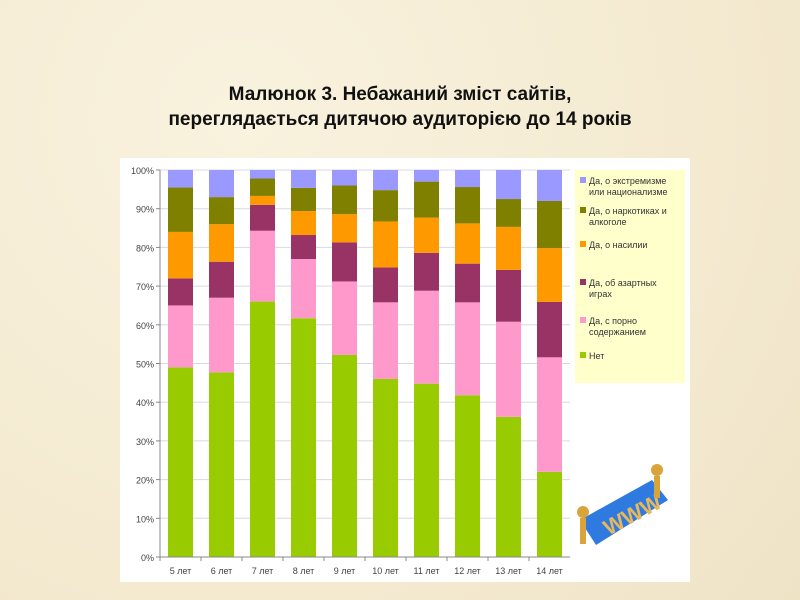 This screenshot has width=800, height=600. What do you see at coordinates (145, 403) in the screenshot?
I see `y-tick-label: 40%` at bounding box center [145, 403].